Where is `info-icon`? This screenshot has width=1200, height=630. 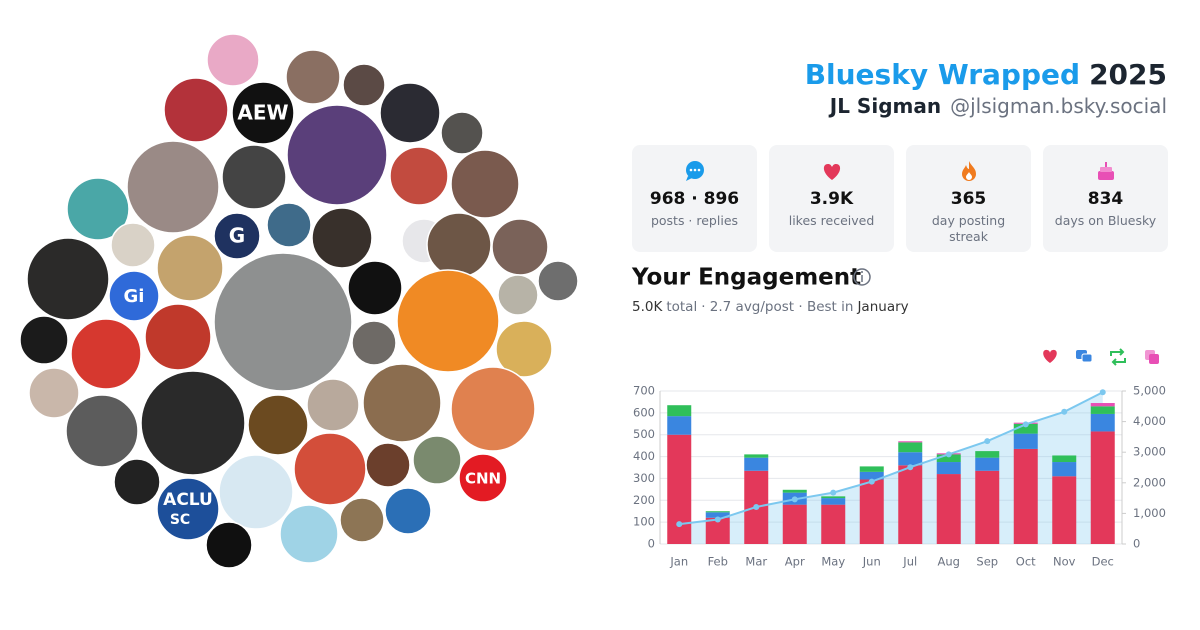 info-icon is located at coordinates (862, 277).